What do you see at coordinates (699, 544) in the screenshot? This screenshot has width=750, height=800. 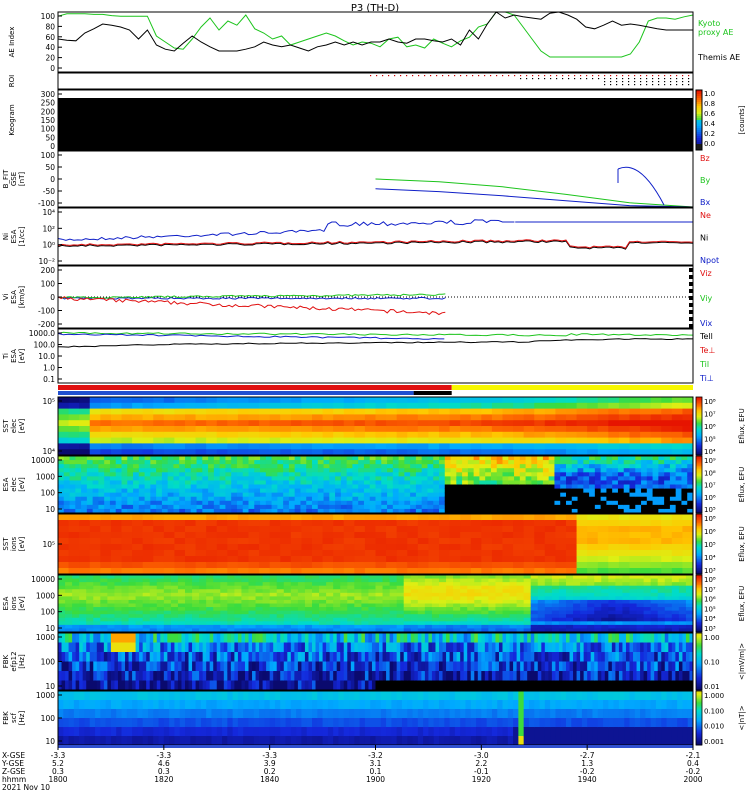 I see `sst_i-colorbar-frame` at bounding box center [699, 544].